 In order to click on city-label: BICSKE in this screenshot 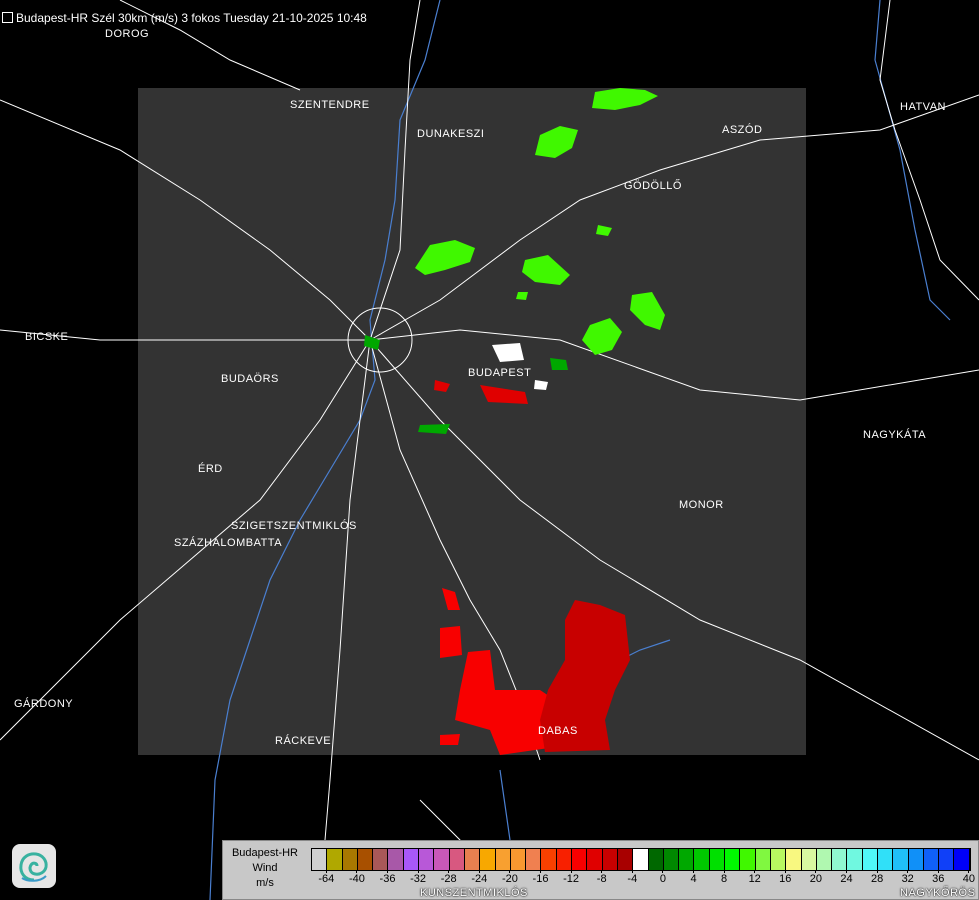, I will do `click(47, 337)`.